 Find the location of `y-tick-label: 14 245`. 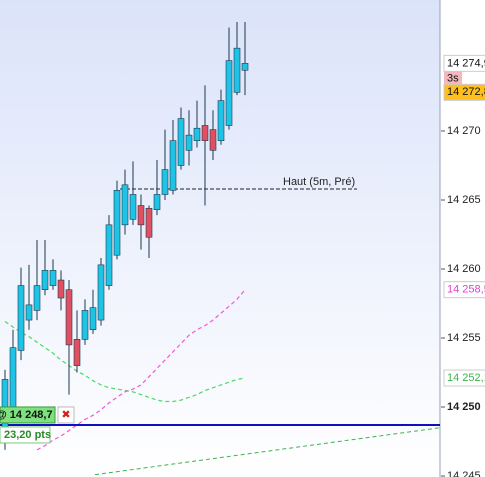

y-tick-label: 14 245 is located at coordinates (464, 473).